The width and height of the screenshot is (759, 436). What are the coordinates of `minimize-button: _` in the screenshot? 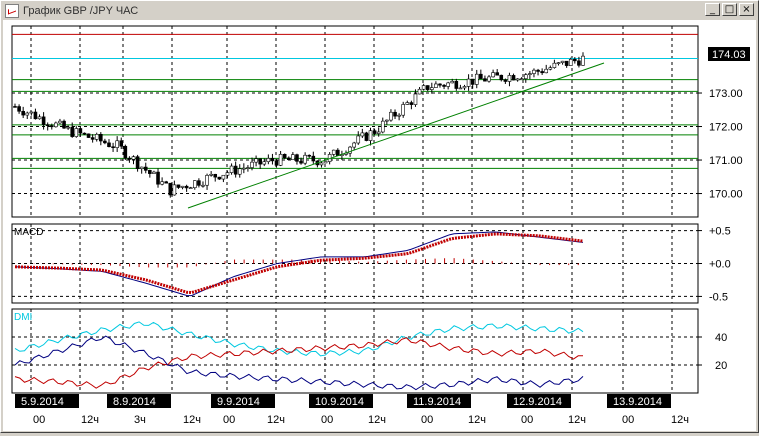 It's located at (712, 9).